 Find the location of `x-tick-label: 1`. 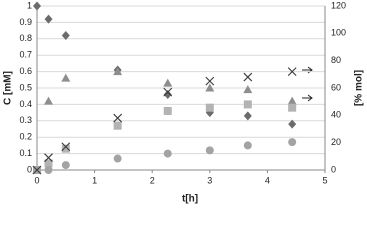

x-tick-label: 1 is located at coordinates (94, 180).